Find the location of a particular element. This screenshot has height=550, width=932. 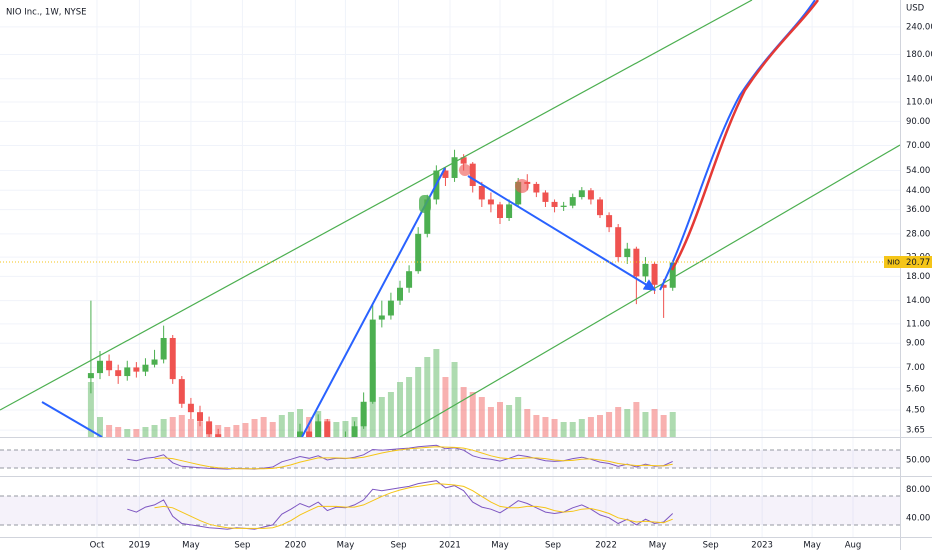

chart-title: NIO Inc., 1W, NYSE is located at coordinates (46, 13).